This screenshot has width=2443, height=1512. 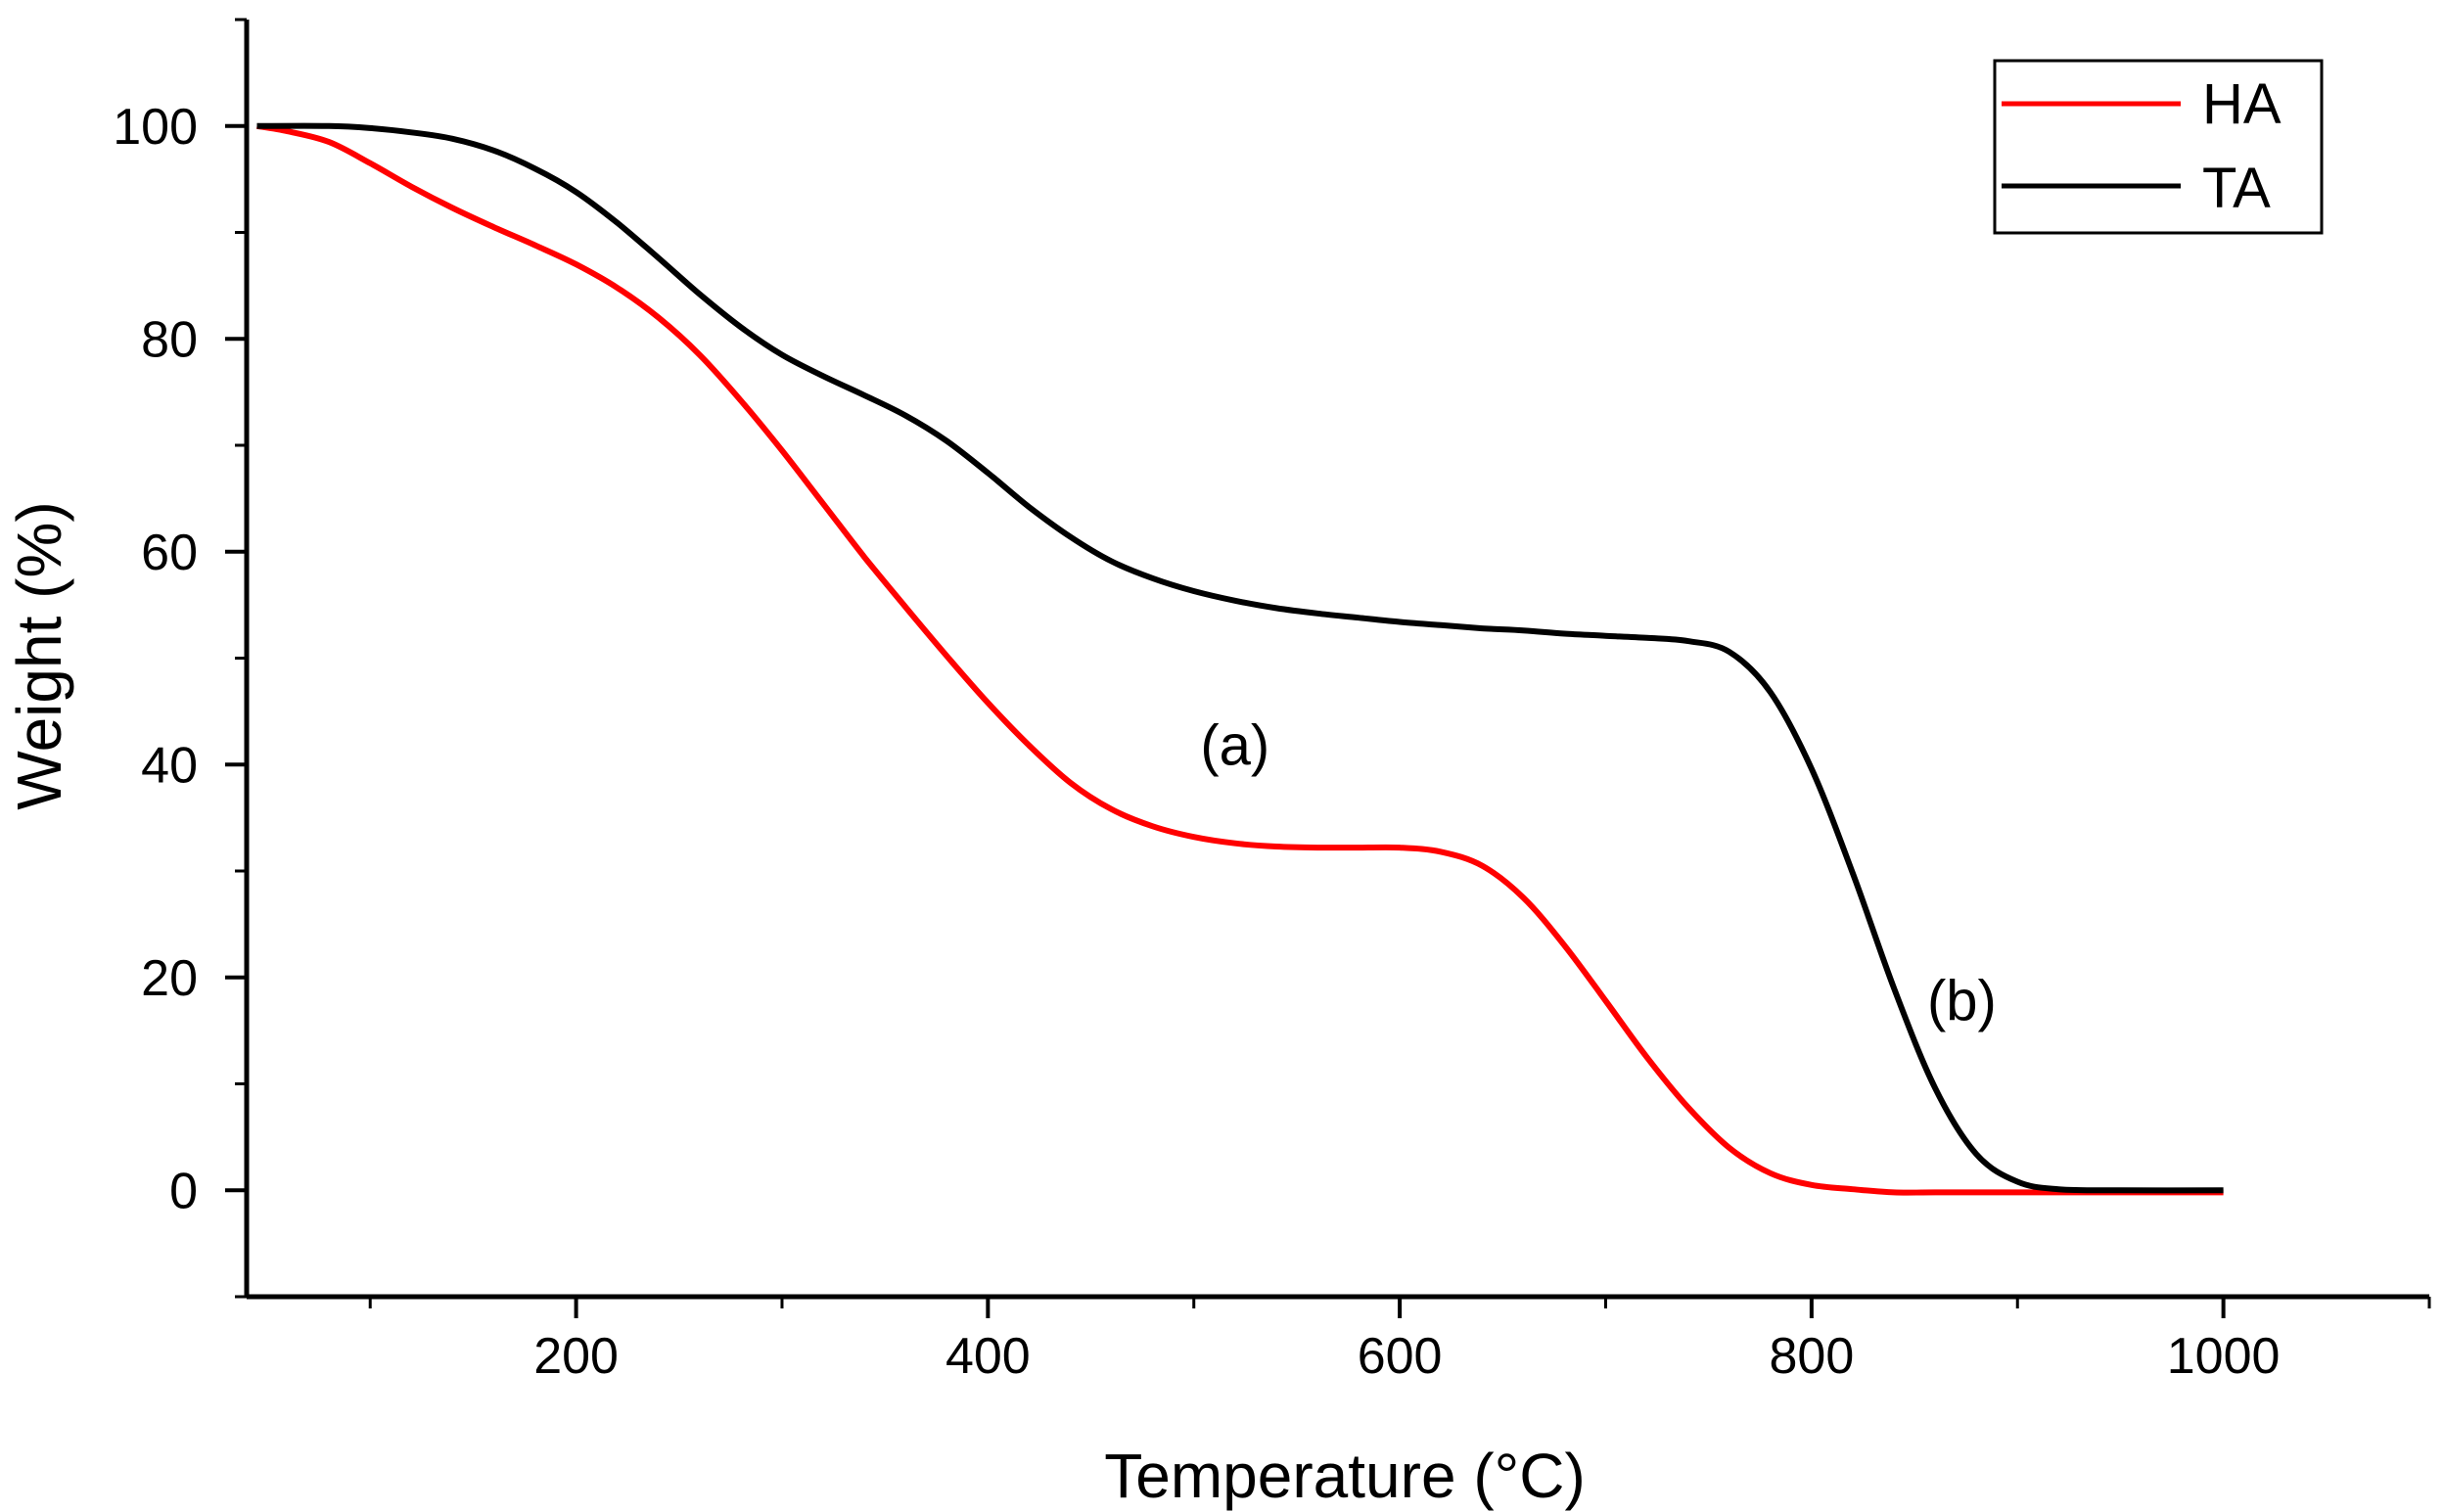 What do you see at coordinates (1598, 872) in the screenshot?
I see `annotations: (a) (b)` at bounding box center [1598, 872].